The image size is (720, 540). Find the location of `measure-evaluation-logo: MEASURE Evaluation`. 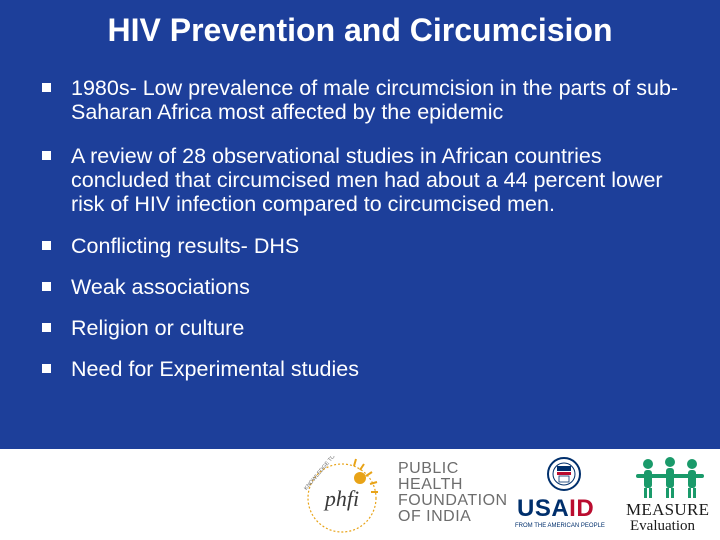

measure-evaluation-logo: MEASURE Evaluation is located at coordinates (670, 497).